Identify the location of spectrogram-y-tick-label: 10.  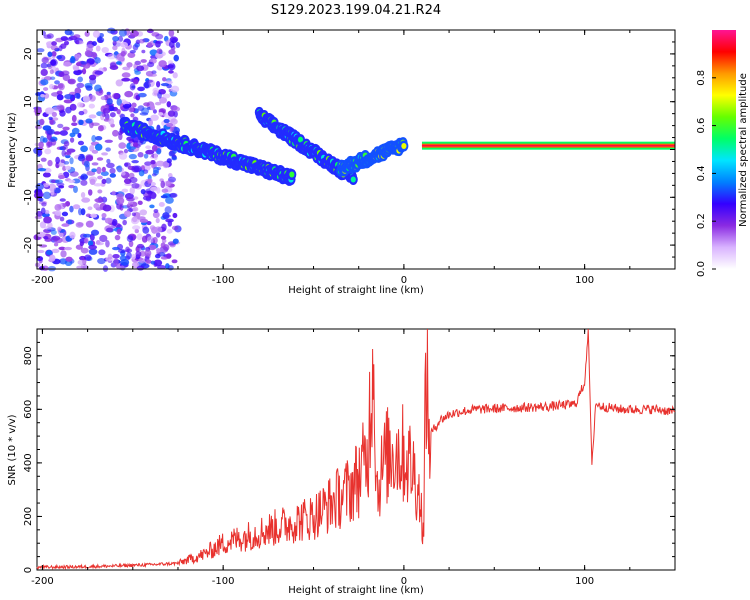
(28, 101).